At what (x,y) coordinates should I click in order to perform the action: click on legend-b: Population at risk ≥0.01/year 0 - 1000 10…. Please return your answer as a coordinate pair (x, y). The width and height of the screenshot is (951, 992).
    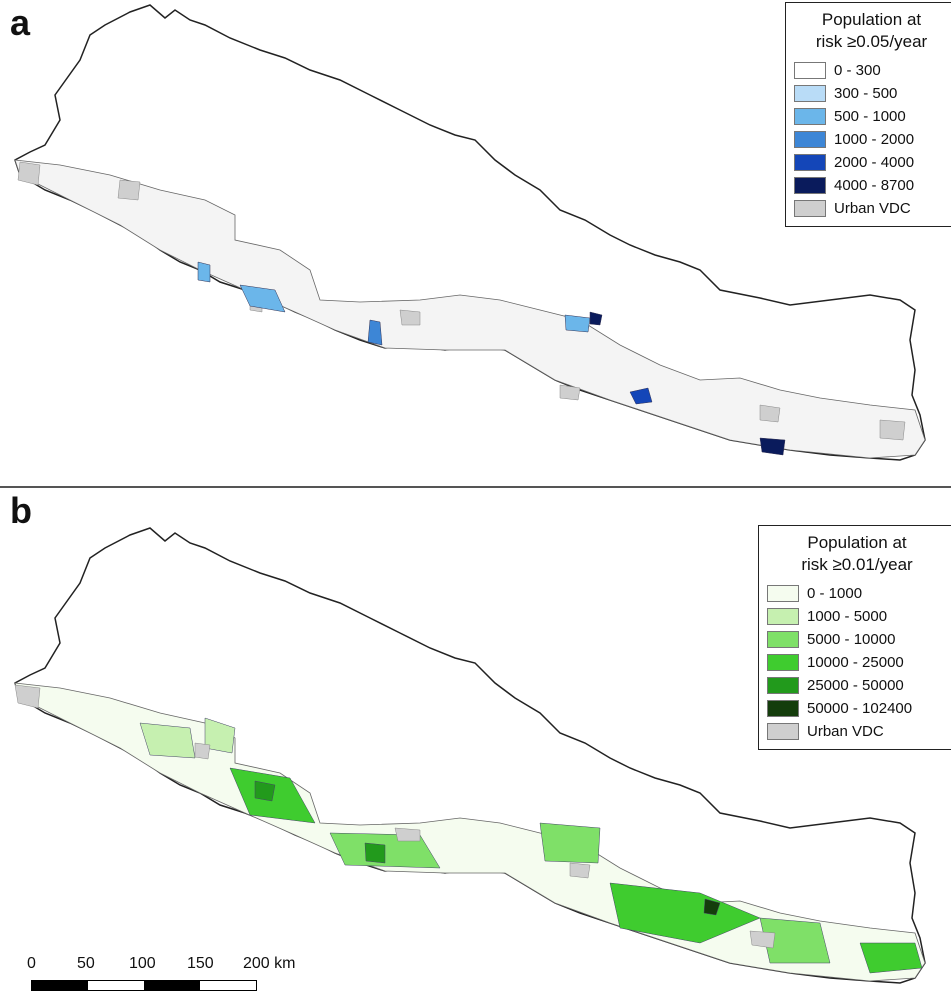
    Looking at the image, I should click on (854, 637).